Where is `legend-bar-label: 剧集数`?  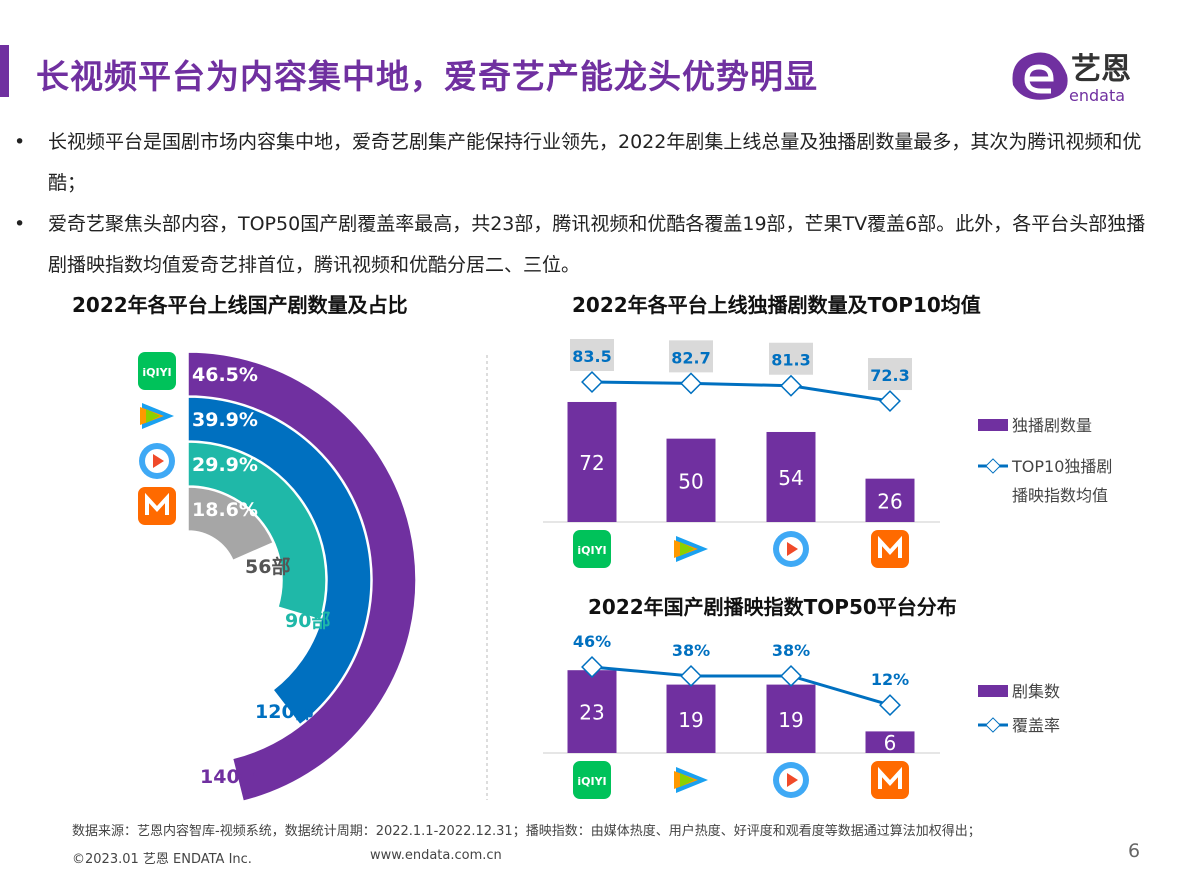
legend-bar-label: 剧集数 is located at coordinates (1036, 691).